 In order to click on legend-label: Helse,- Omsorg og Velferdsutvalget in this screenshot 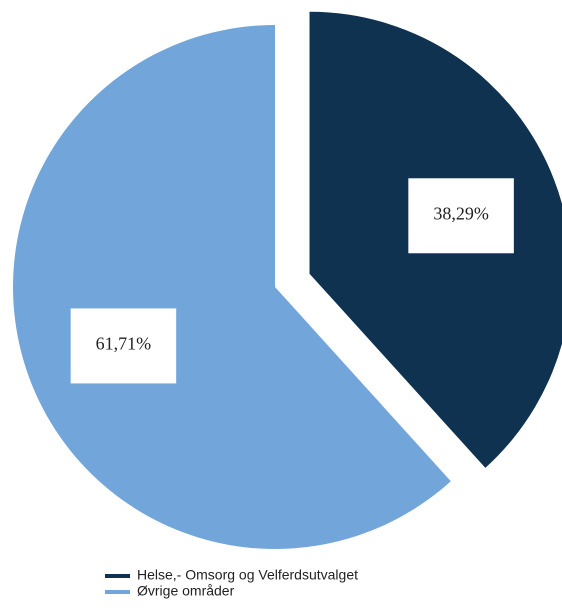, I will do `click(247, 575)`.